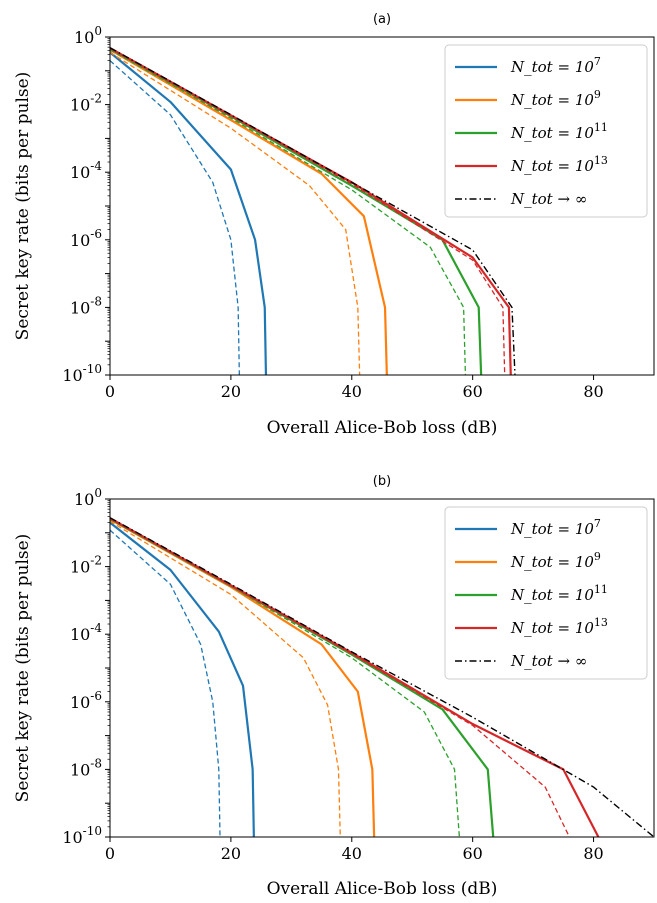 The image size is (657, 903). Describe the element at coordinates (382, 19) in the screenshot. I see `chart-title: (a)` at that location.